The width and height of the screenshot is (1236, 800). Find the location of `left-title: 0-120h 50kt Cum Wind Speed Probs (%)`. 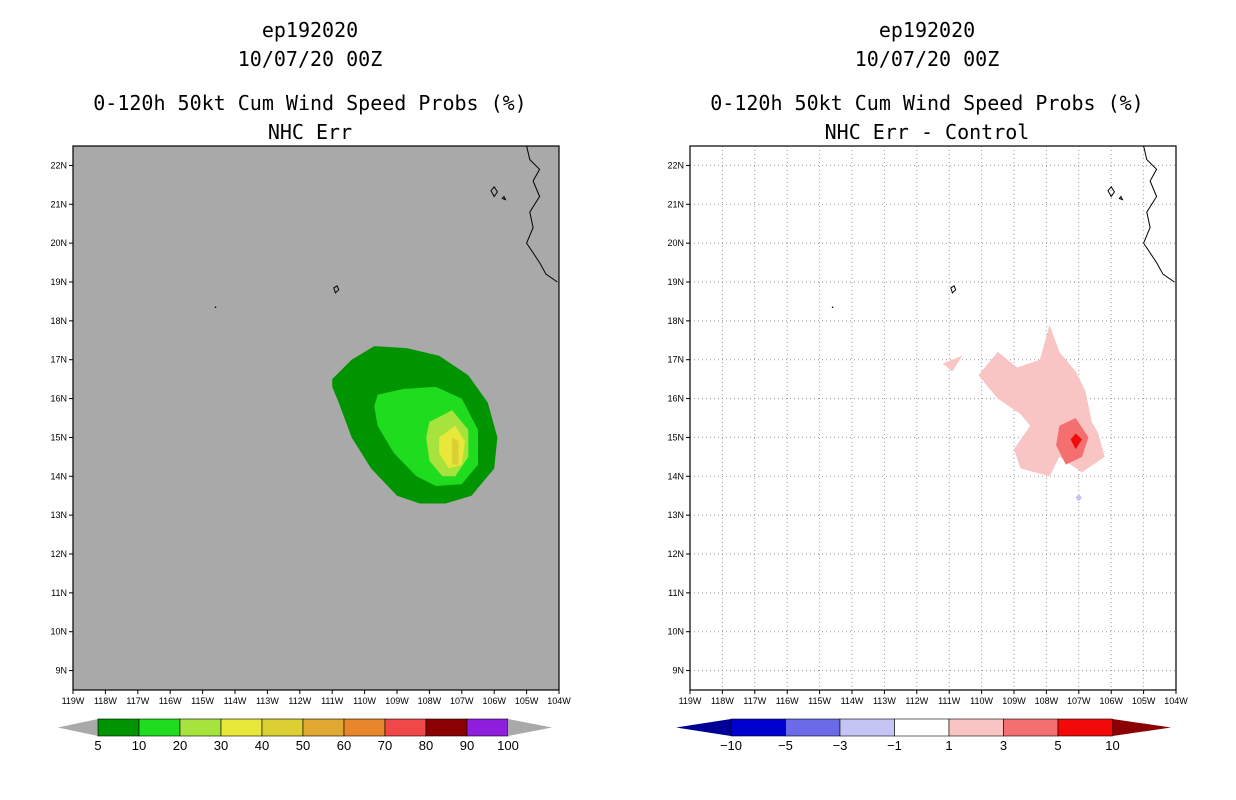

left-title: 0-120h 50kt Cum Wind Speed Probs (%) is located at coordinates (309, 103).